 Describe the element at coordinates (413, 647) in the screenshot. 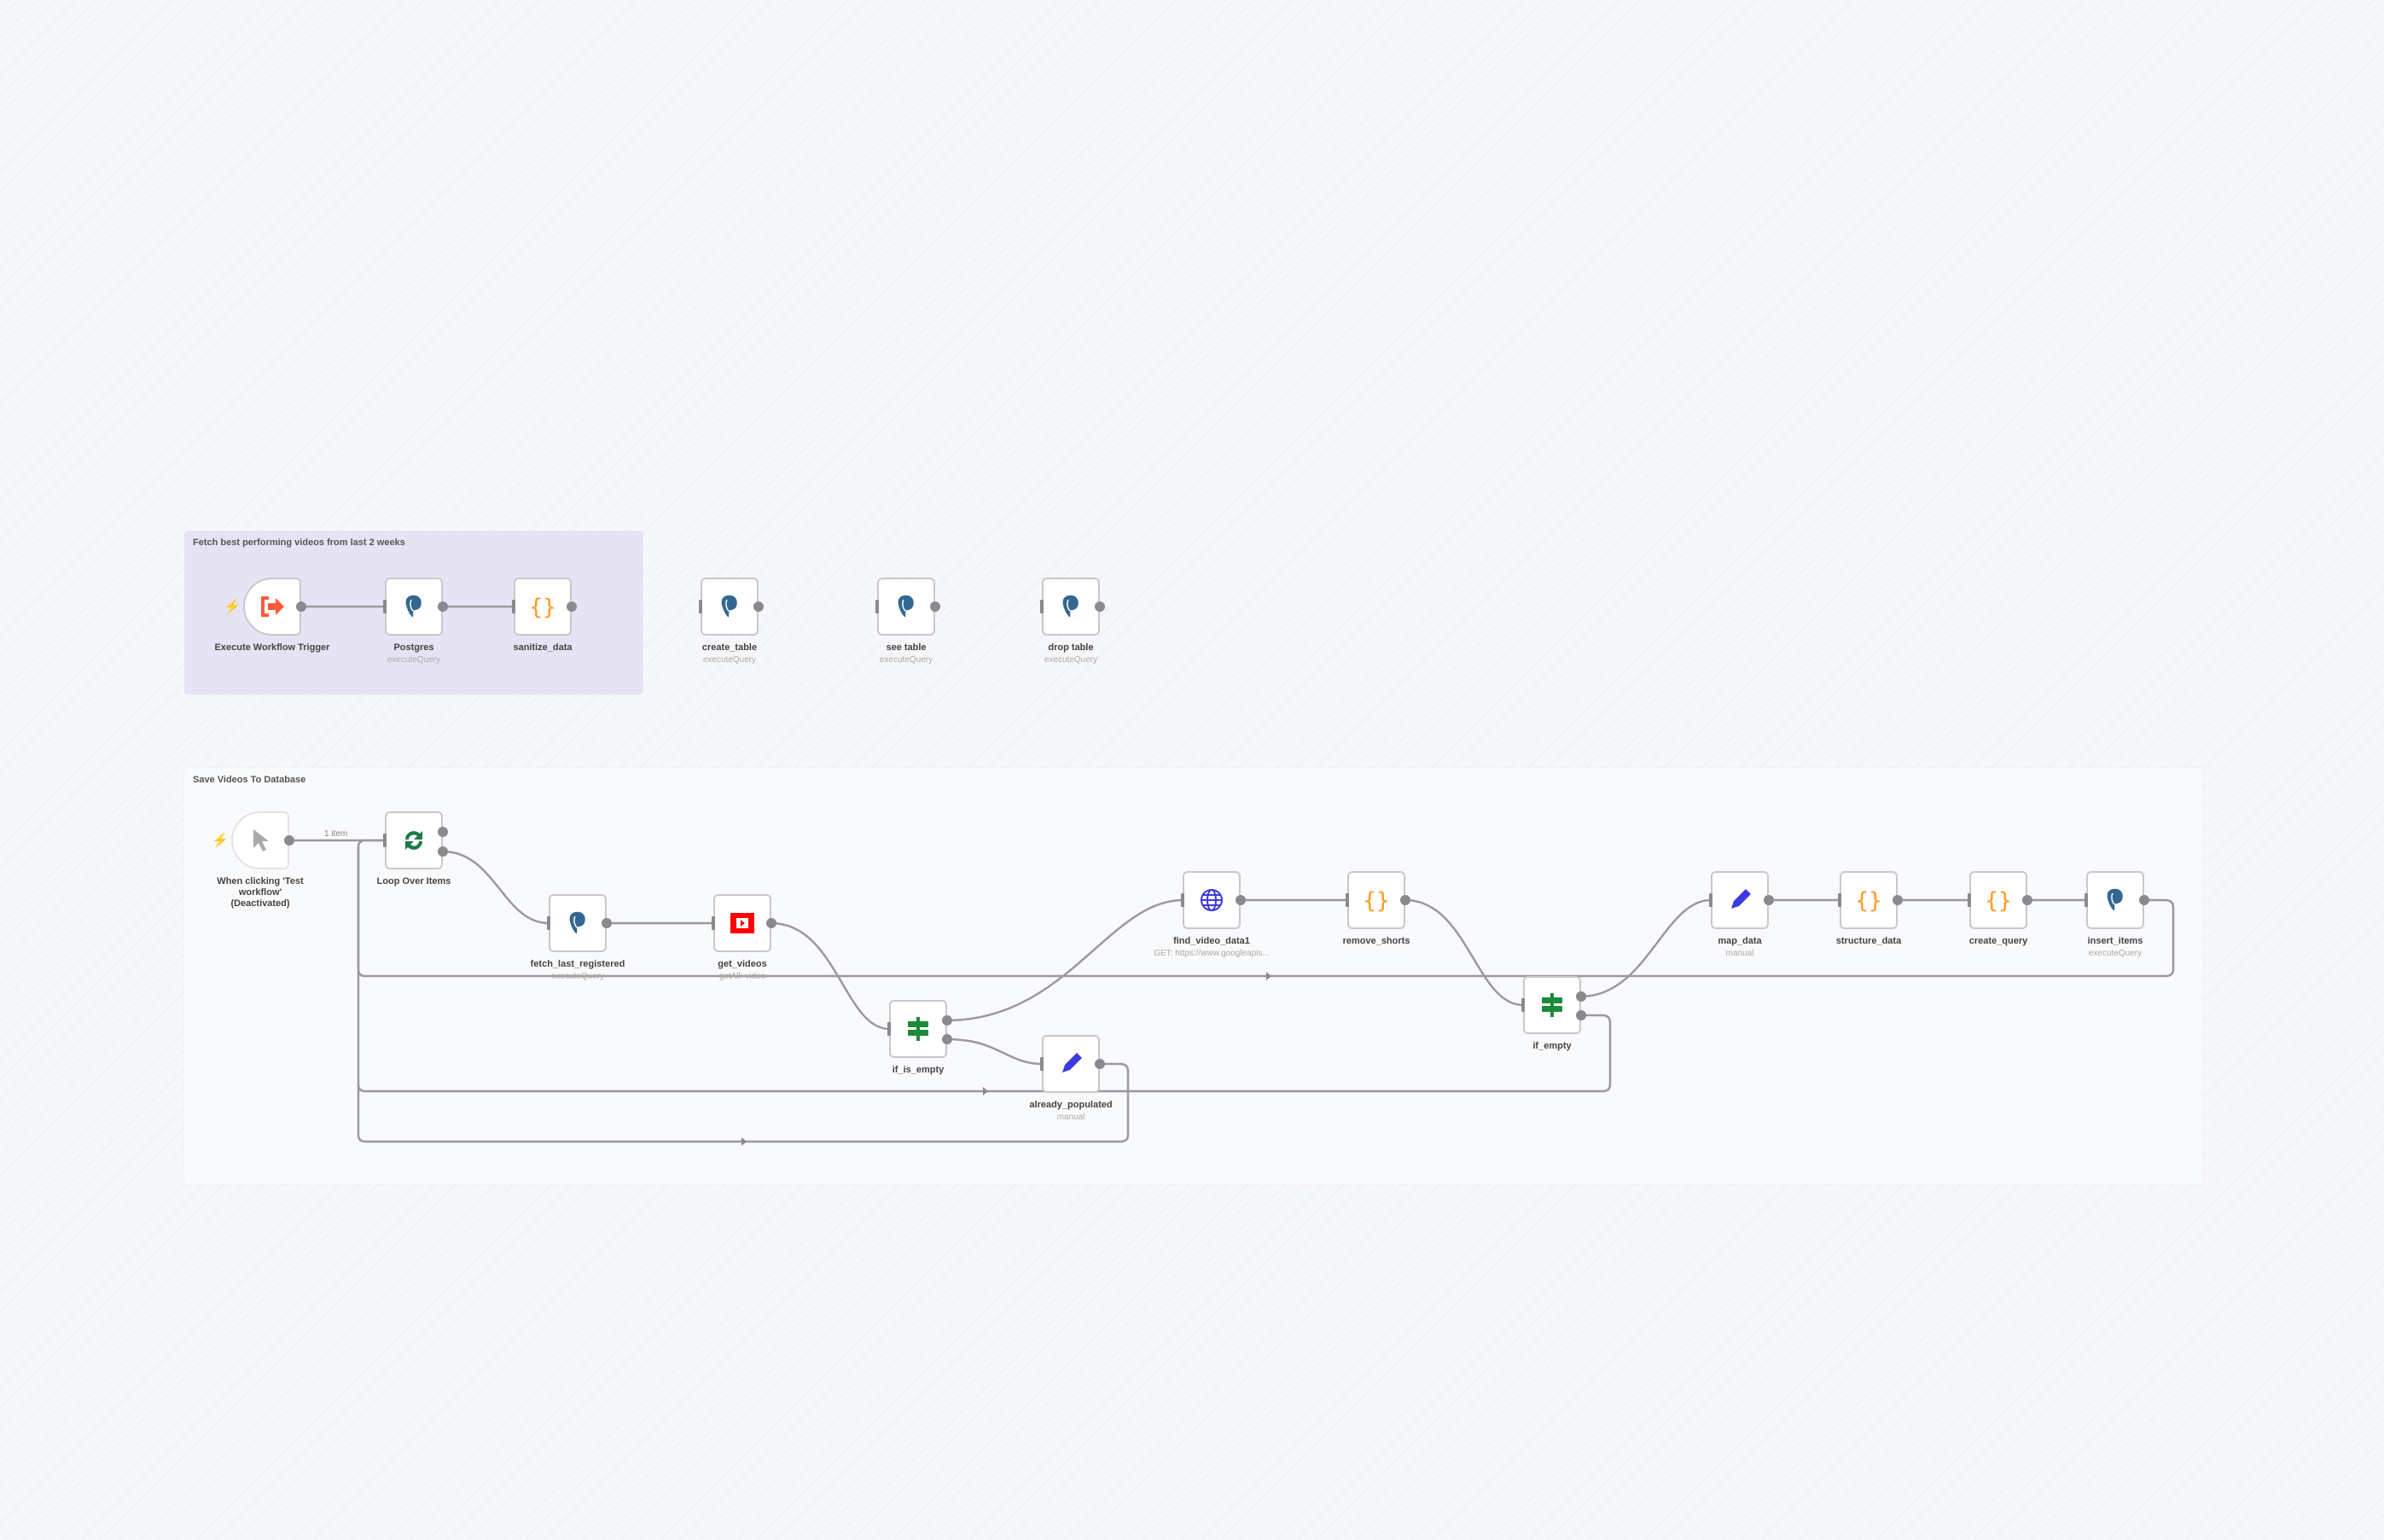

I see `node-label: Postgres` at that location.